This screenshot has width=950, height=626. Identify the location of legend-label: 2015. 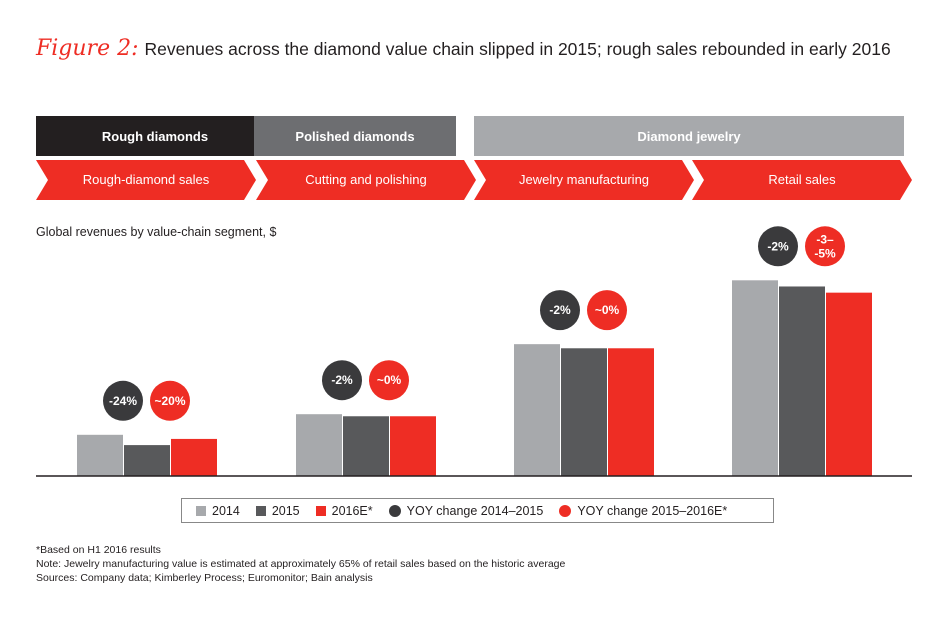
(285, 510).